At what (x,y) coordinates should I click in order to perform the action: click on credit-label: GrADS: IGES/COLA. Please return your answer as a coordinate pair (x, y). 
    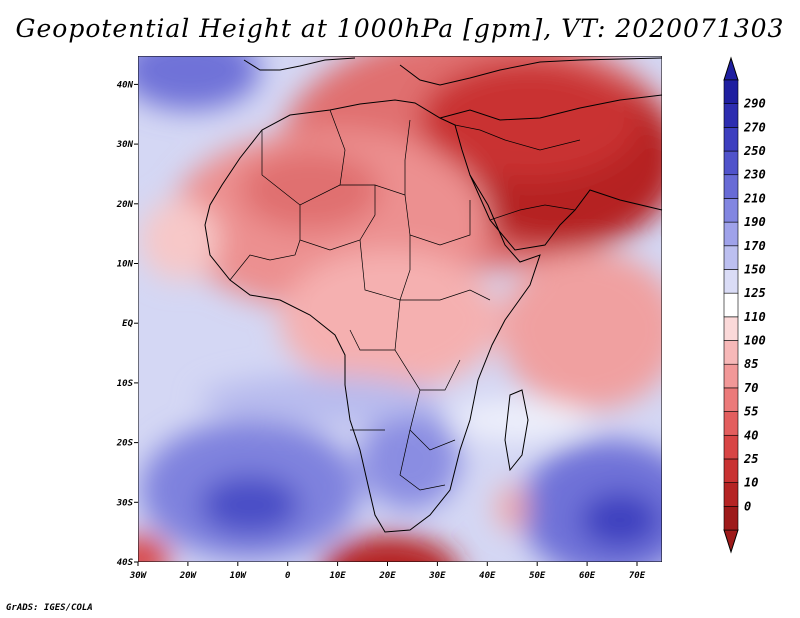
    Looking at the image, I should click on (49, 608).